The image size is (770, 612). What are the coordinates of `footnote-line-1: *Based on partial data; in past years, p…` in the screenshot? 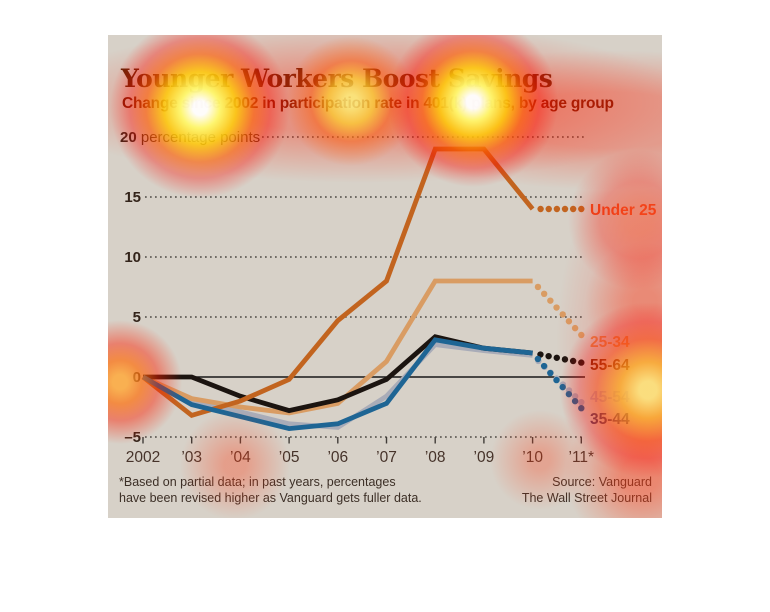 It's located at (257, 482).